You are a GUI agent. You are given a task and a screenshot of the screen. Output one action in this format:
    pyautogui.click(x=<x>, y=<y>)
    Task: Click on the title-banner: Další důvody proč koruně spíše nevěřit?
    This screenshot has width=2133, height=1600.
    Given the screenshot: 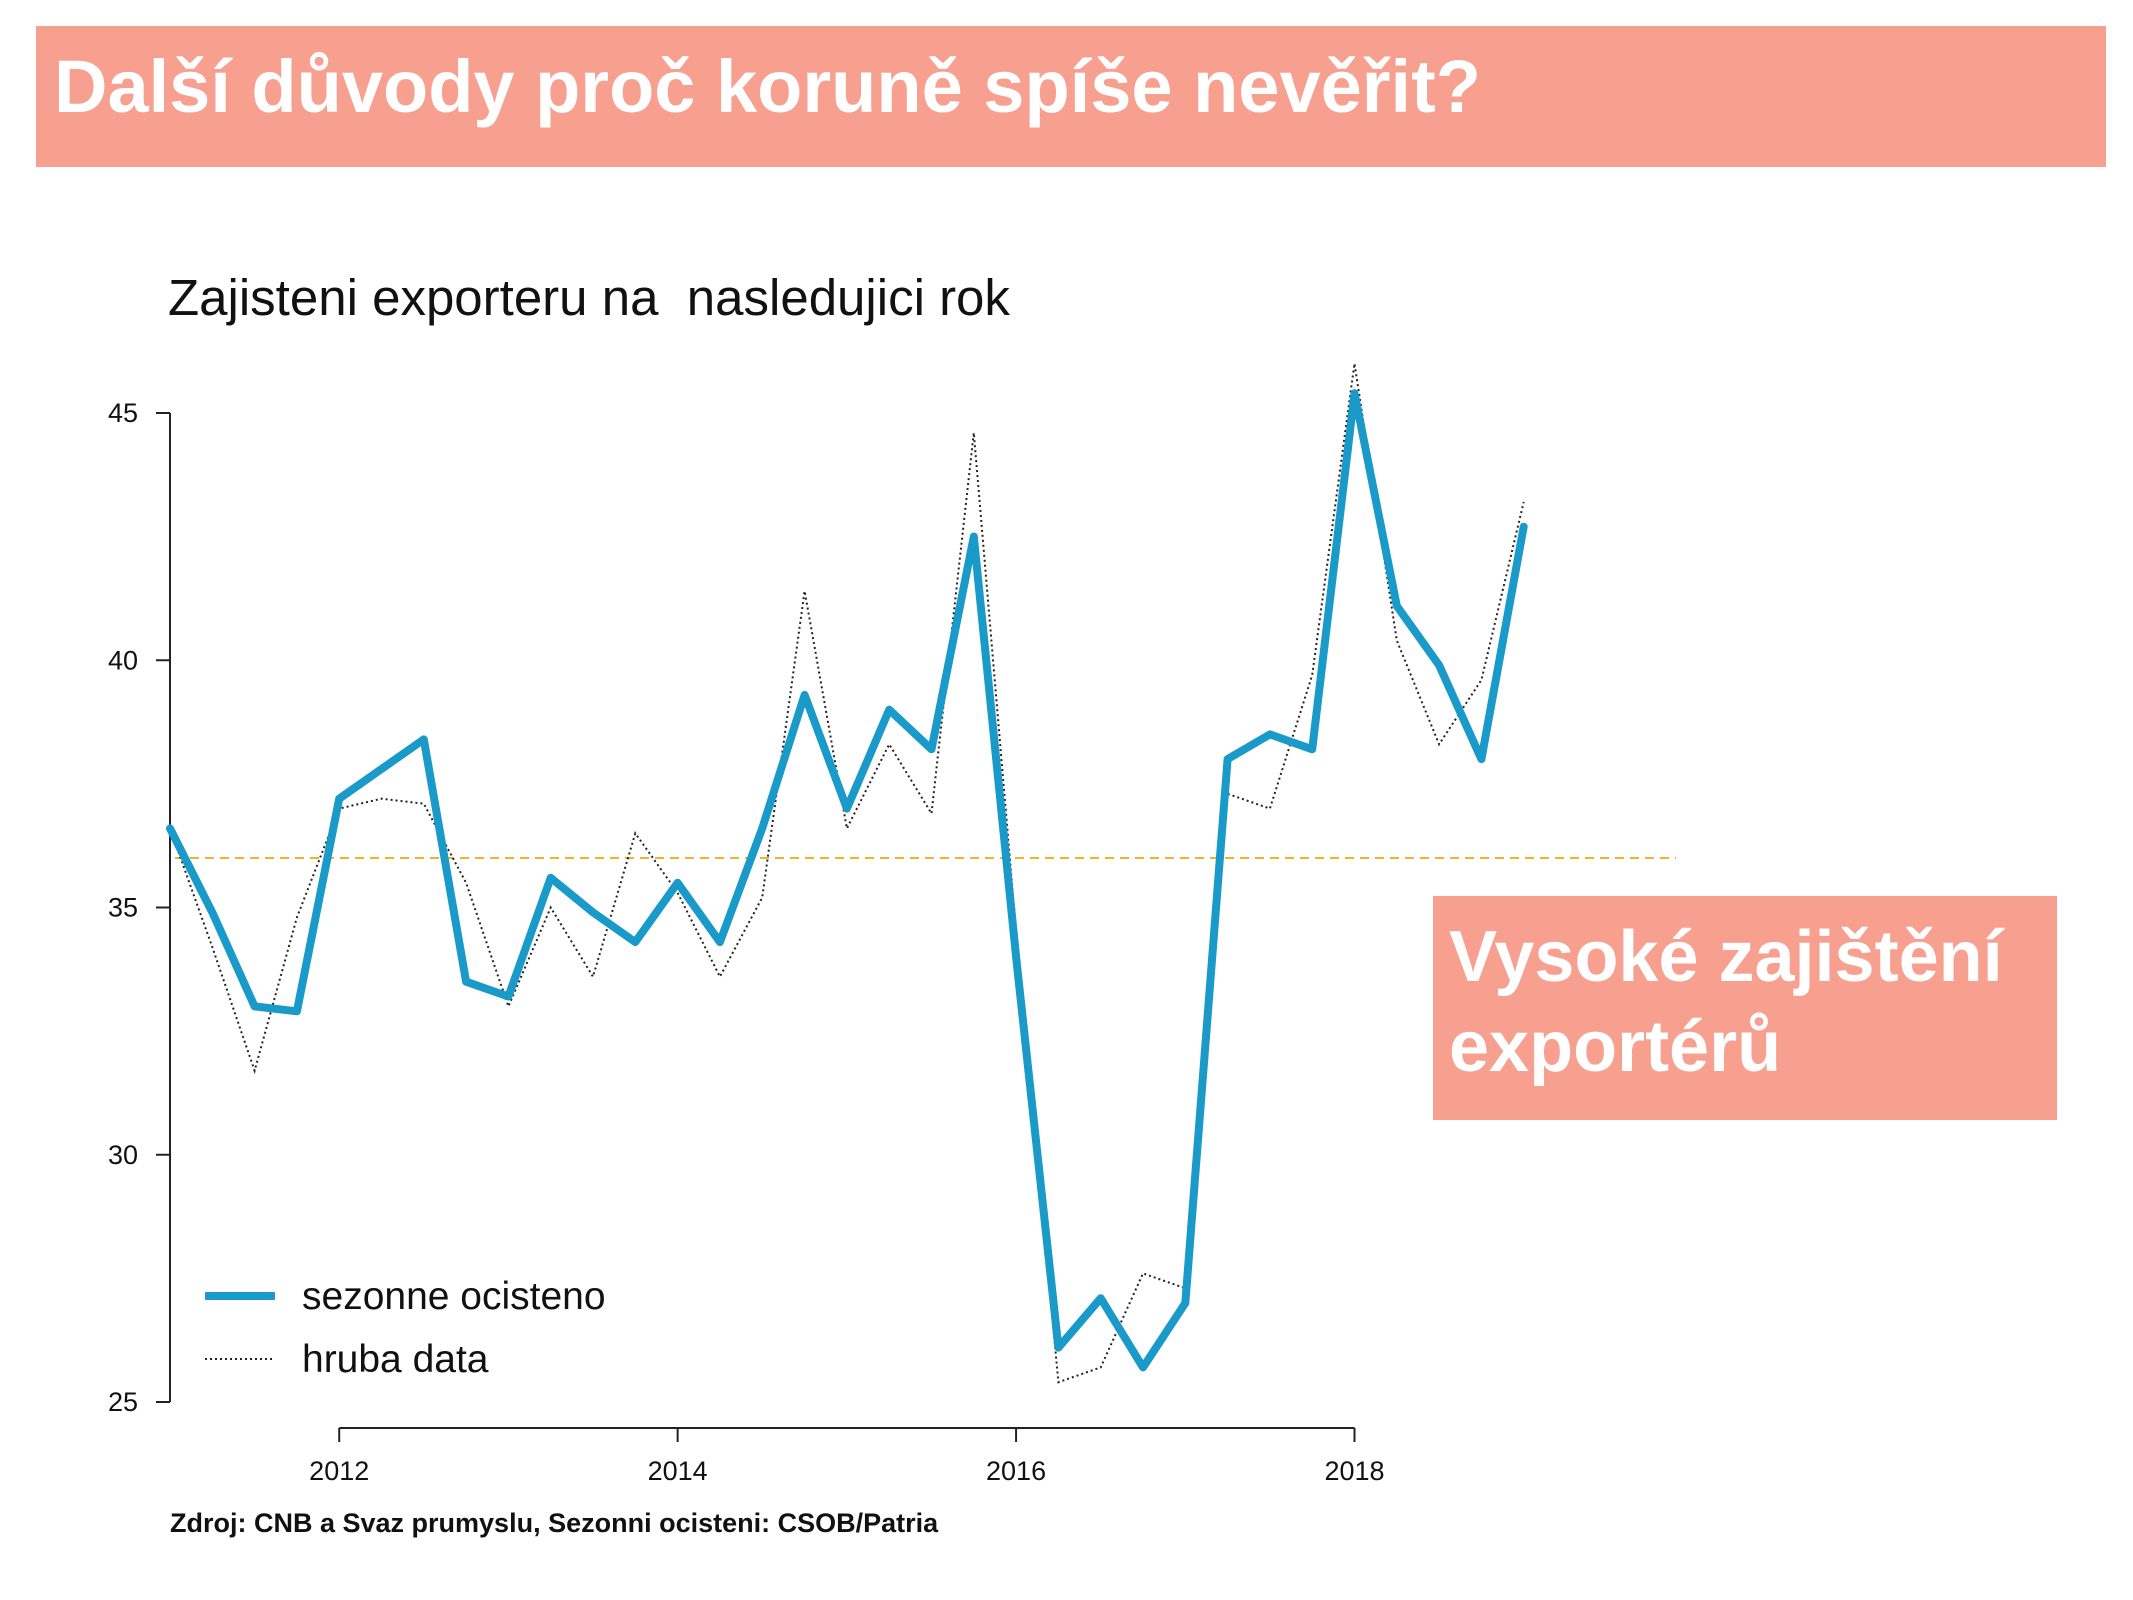 What is the action you would take?
    pyautogui.click(x=1071, y=96)
    